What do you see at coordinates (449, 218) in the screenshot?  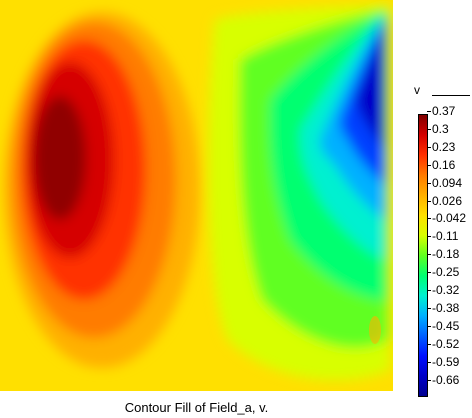 I see `colorbar-tick-label: -0.042` at bounding box center [449, 218].